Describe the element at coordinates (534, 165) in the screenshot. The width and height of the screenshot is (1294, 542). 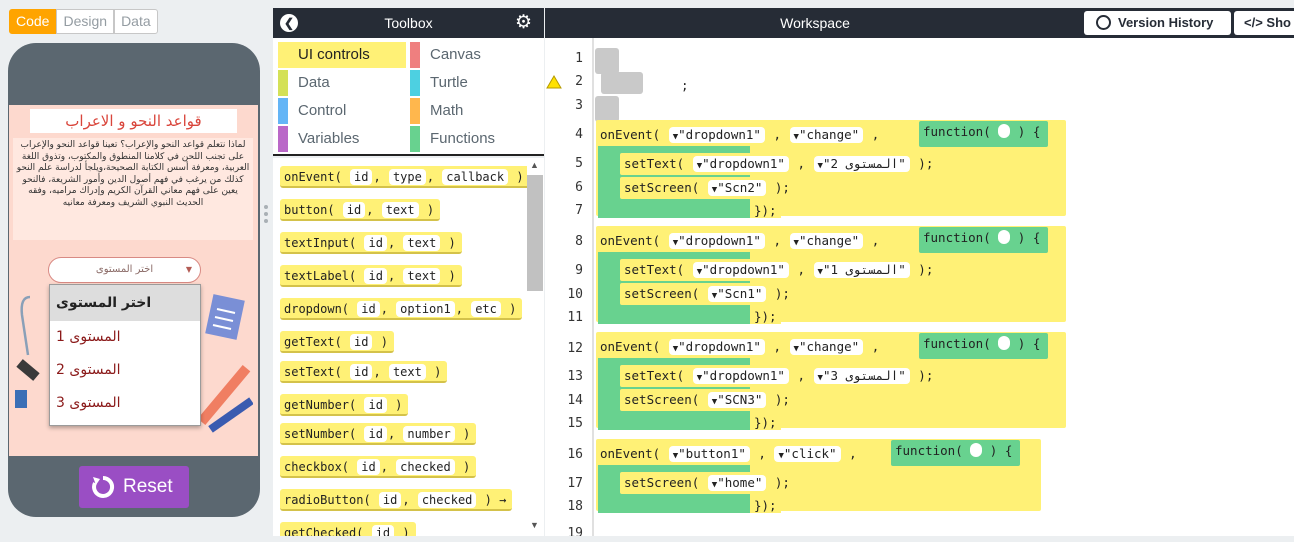
I see `scroll-up-icon: ▲` at that location.